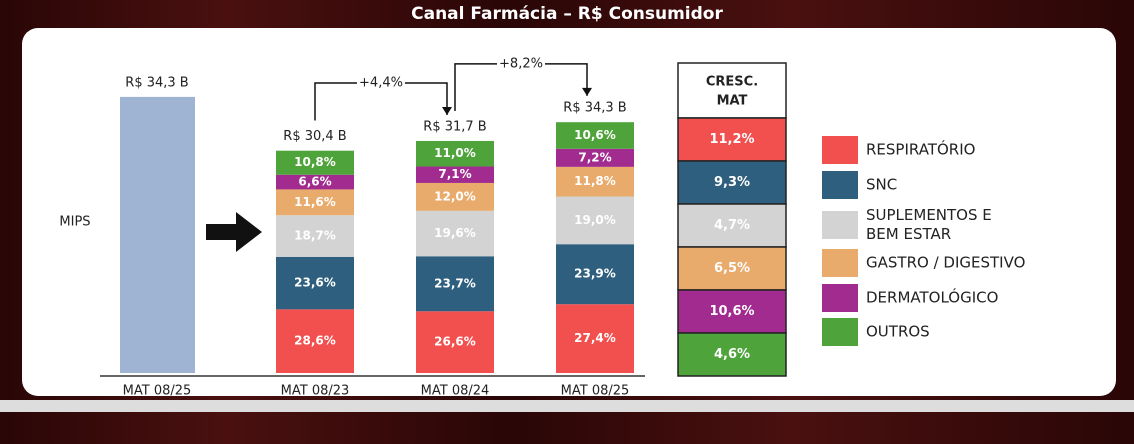  Describe the element at coordinates (315, 391) in the screenshot. I see `x-tick-label: MAT 08/23` at that location.